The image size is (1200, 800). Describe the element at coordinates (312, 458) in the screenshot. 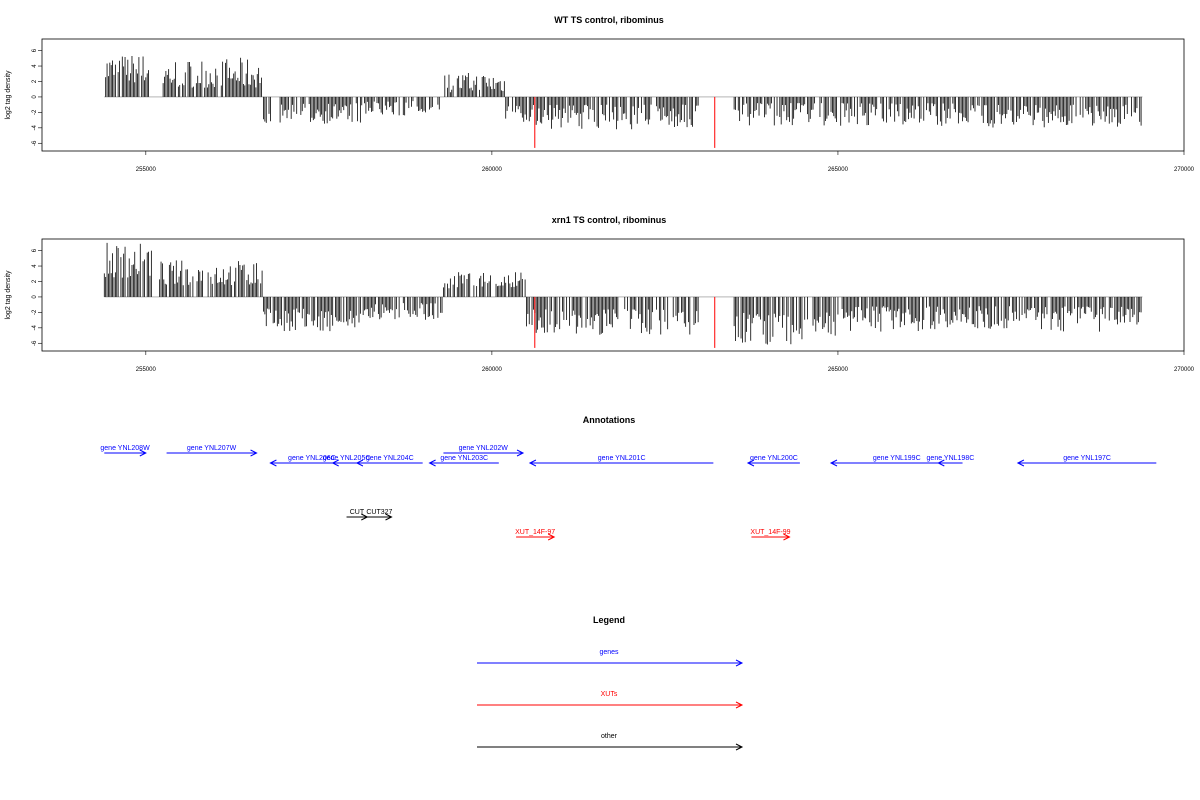

I see `annotation-label: gene YNL206C` at that location.